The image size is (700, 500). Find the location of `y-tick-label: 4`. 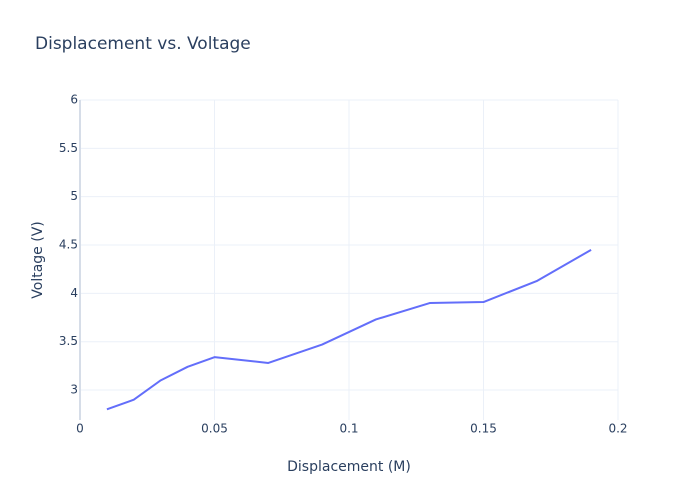

y-tick-label: 4 is located at coordinates (74, 293).